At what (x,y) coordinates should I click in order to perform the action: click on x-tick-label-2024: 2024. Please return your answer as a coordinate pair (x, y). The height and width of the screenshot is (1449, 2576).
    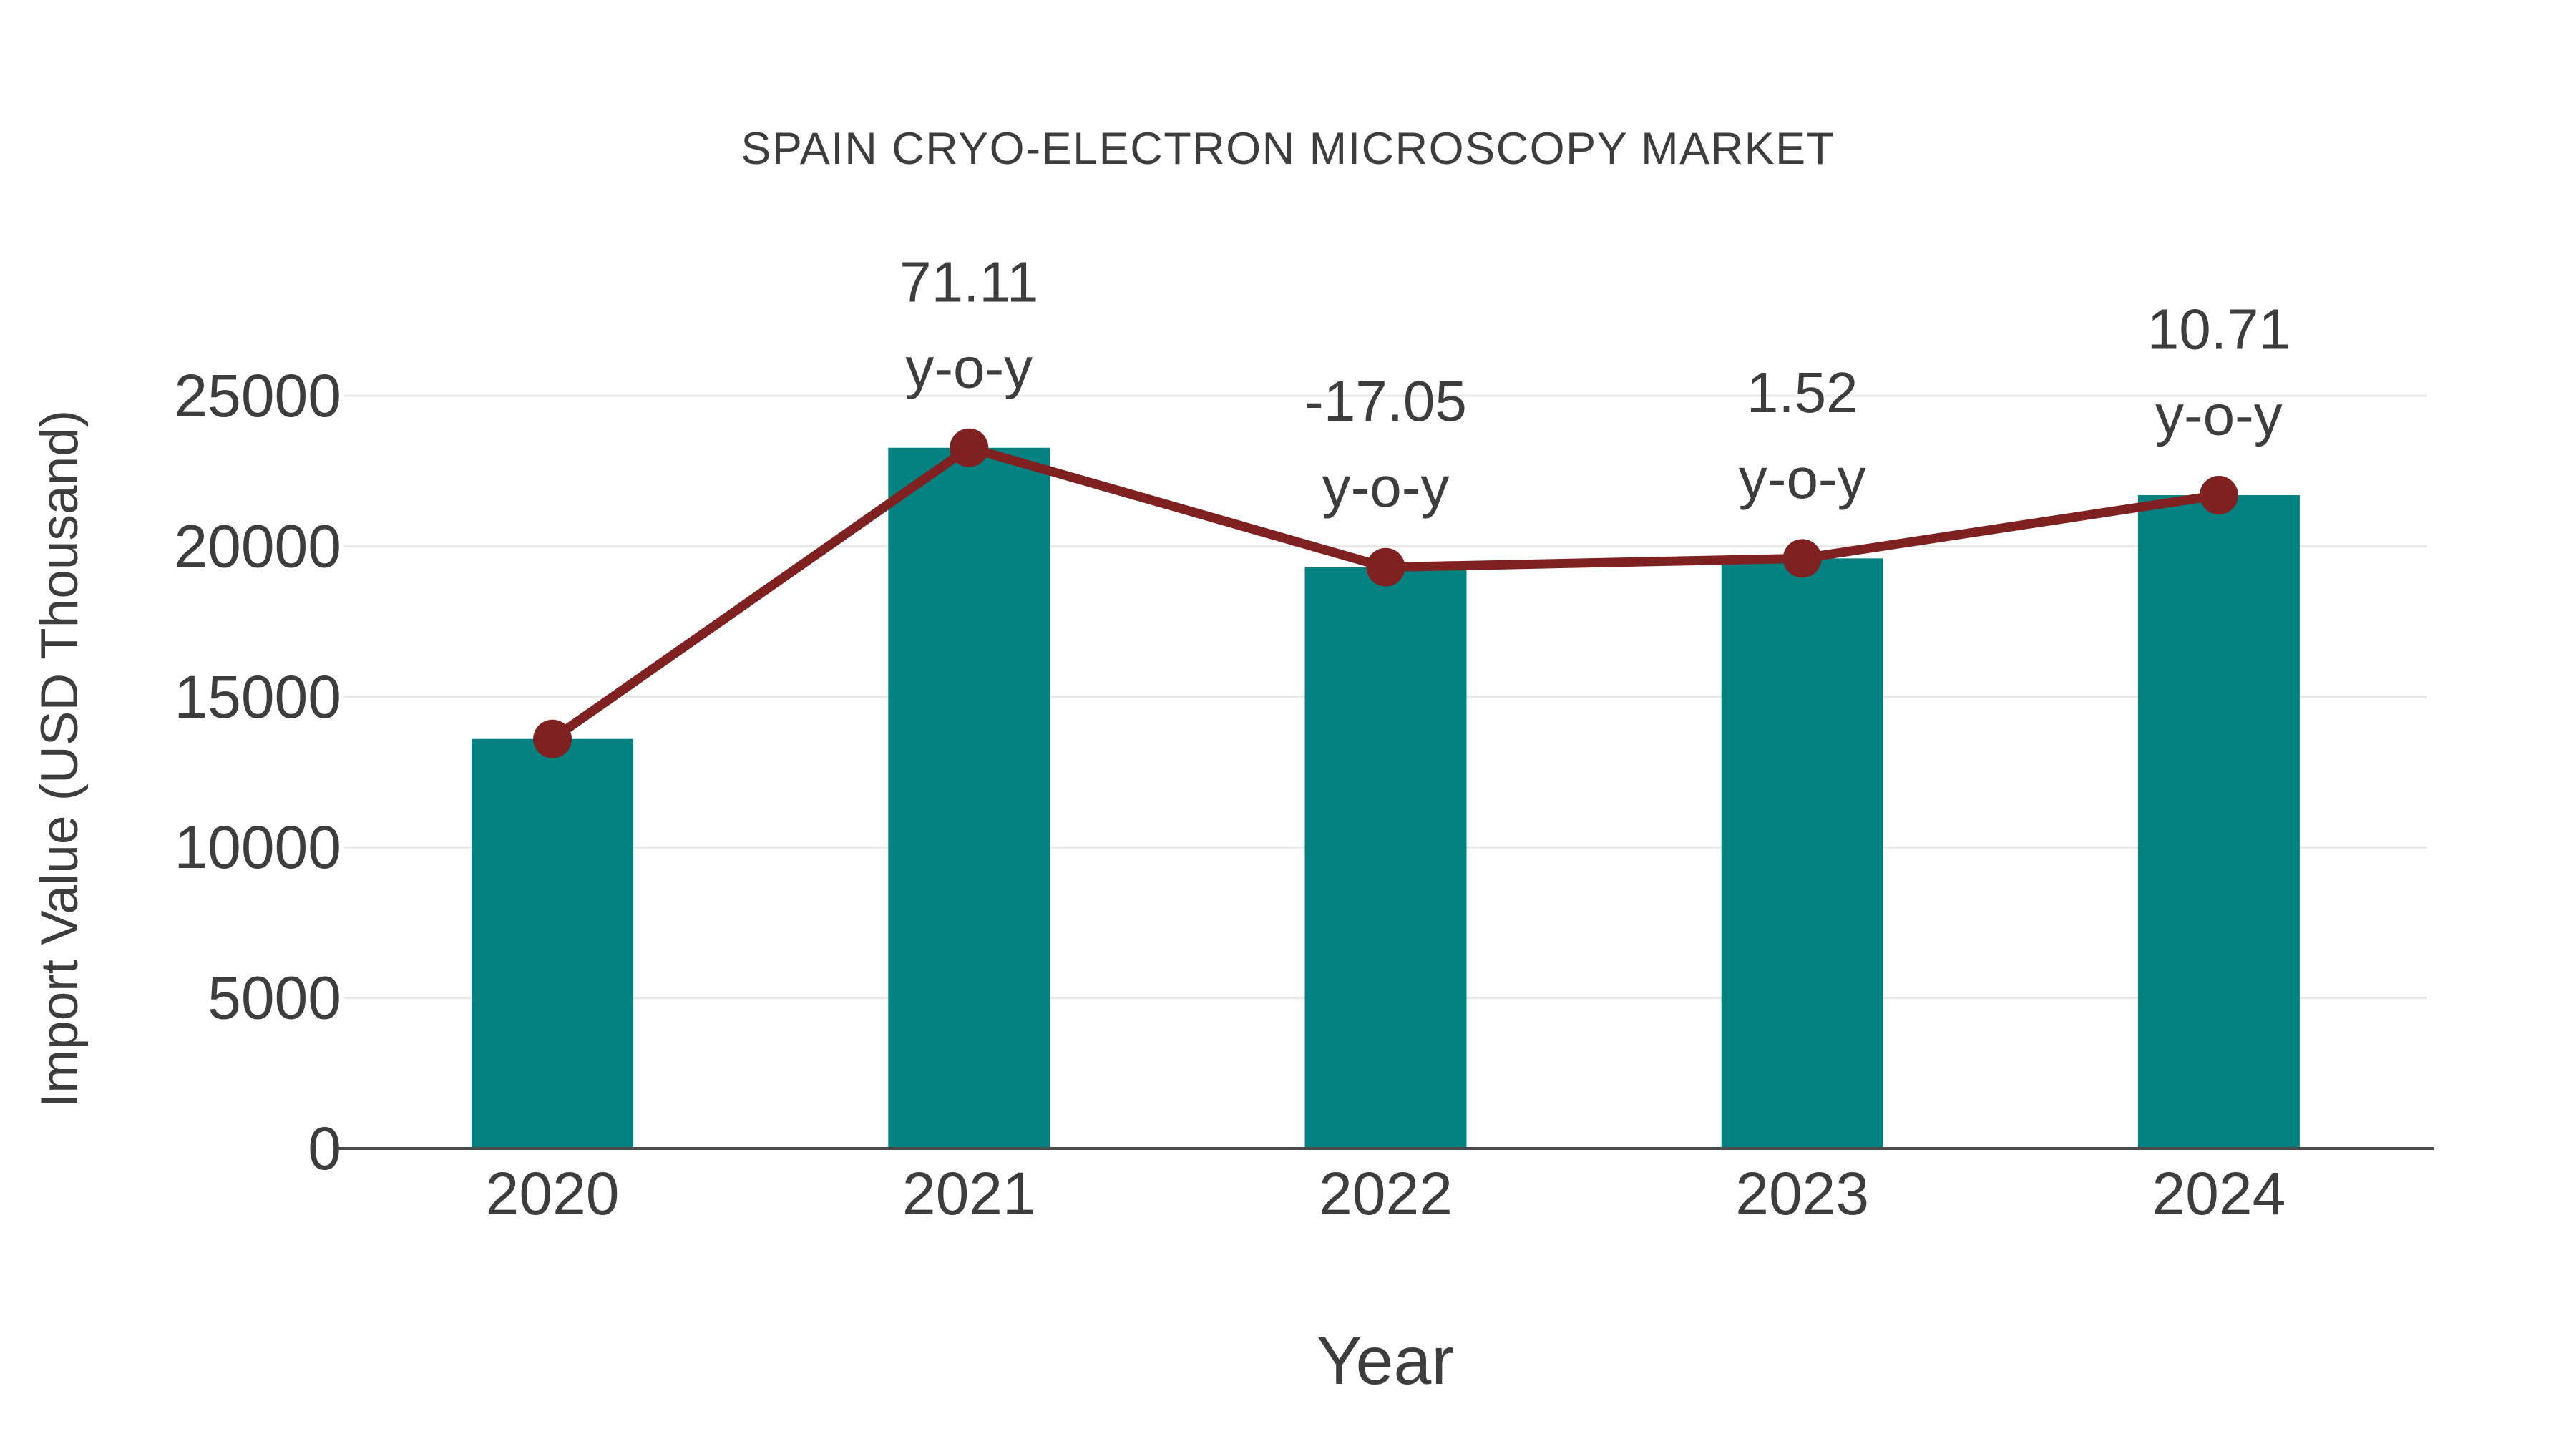
    Looking at the image, I should click on (2218, 1193).